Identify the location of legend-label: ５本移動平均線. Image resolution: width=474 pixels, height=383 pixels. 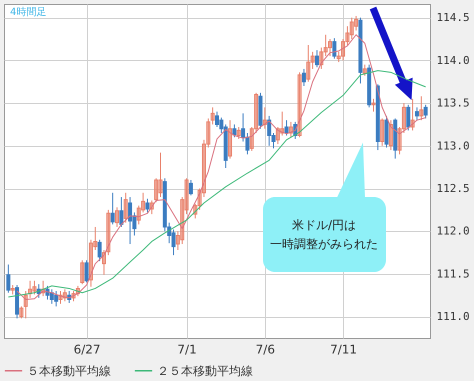
(69, 371).